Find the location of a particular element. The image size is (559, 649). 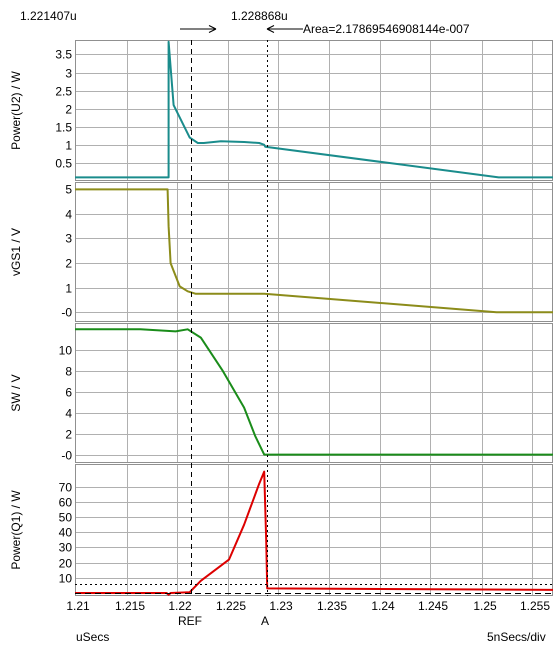

ytick-label-power-q1-2: 30 is located at coordinates (66, 548).